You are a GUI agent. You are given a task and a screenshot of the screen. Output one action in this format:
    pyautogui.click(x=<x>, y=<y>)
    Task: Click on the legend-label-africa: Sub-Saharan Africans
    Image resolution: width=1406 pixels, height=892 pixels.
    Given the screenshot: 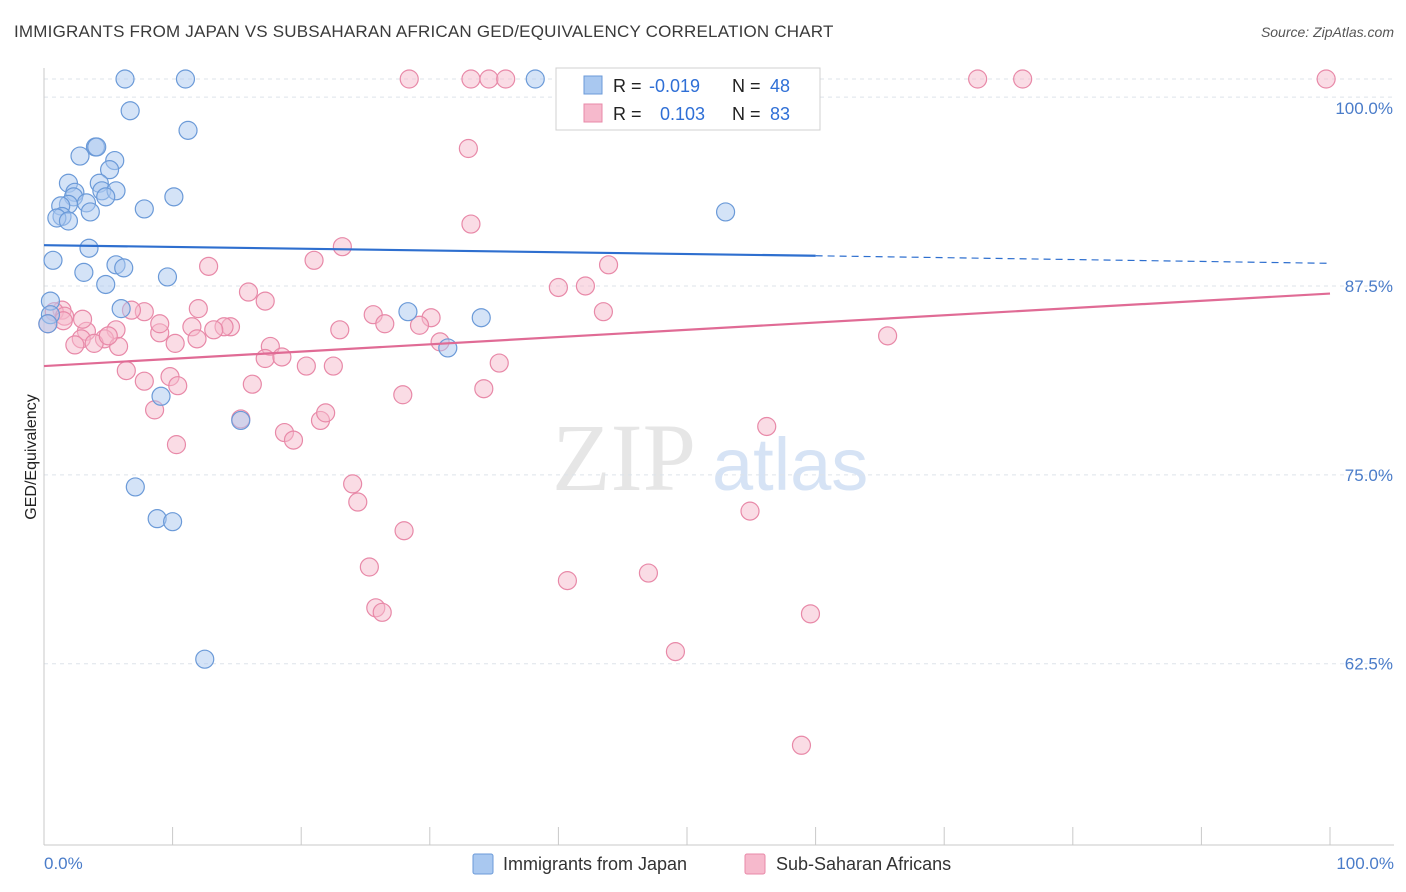 What is the action you would take?
    pyautogui.click(x=863, y=864)
    